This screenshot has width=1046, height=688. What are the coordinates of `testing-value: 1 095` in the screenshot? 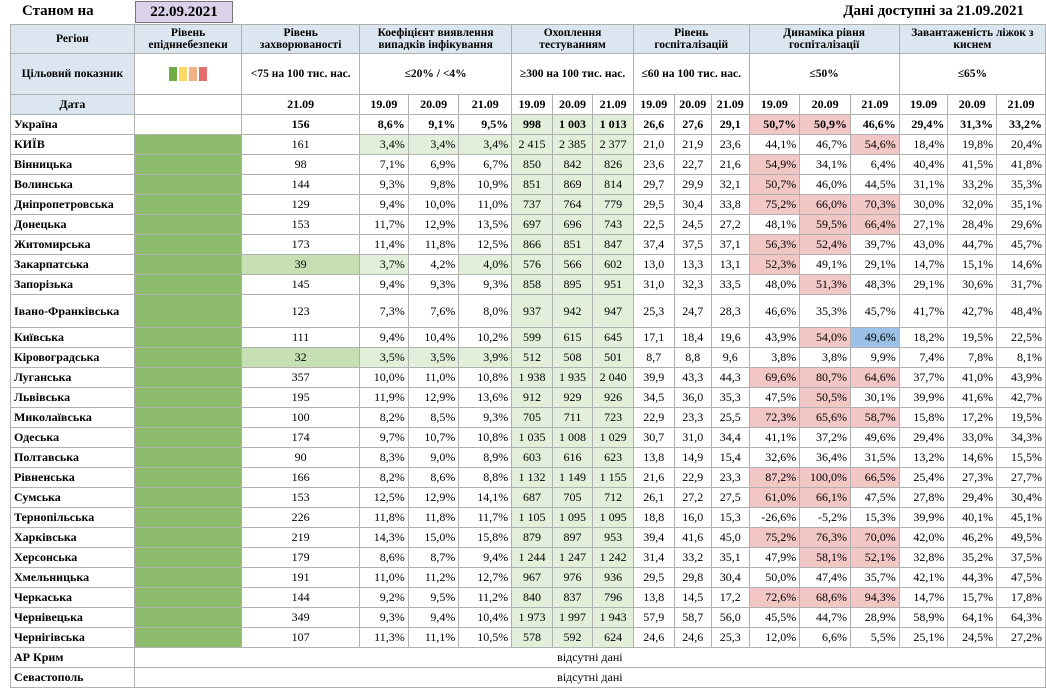 It's located at (613, 517).